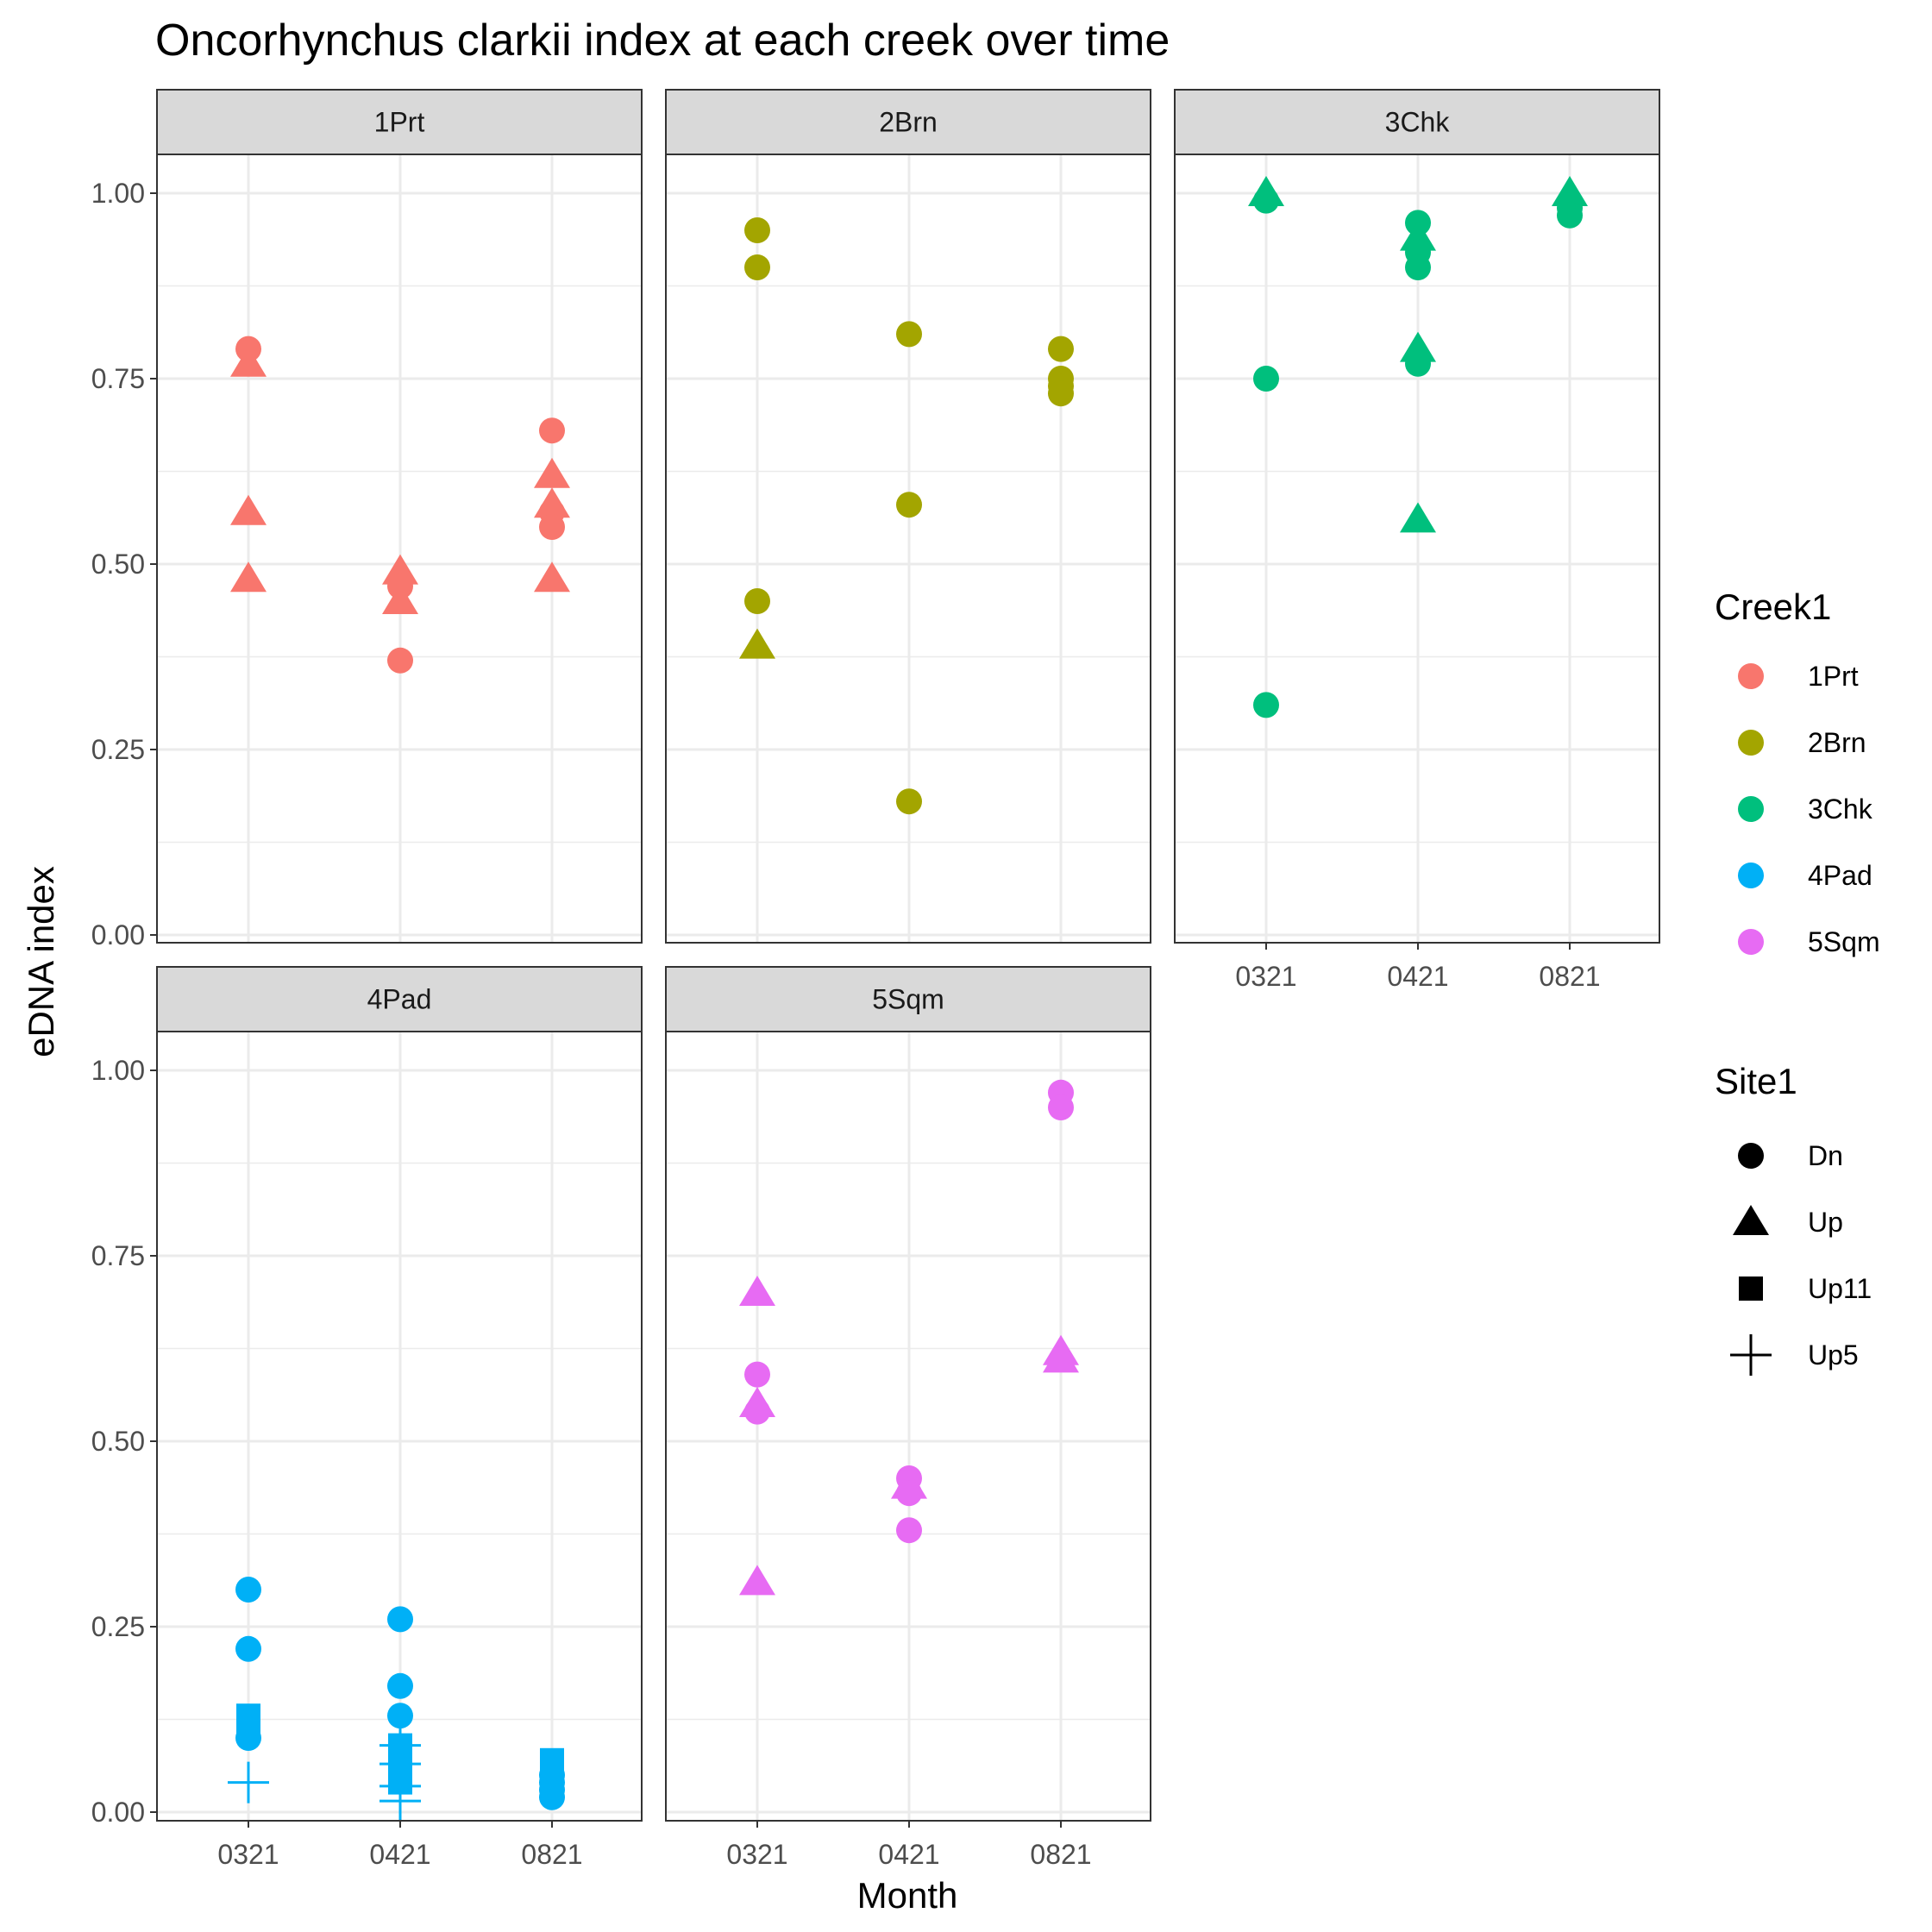  What do you see at coordinates (1840, 876) in the screenshot?
I see `legend-label-4Pad: 4Pad` at bounding box center [1840, 876].